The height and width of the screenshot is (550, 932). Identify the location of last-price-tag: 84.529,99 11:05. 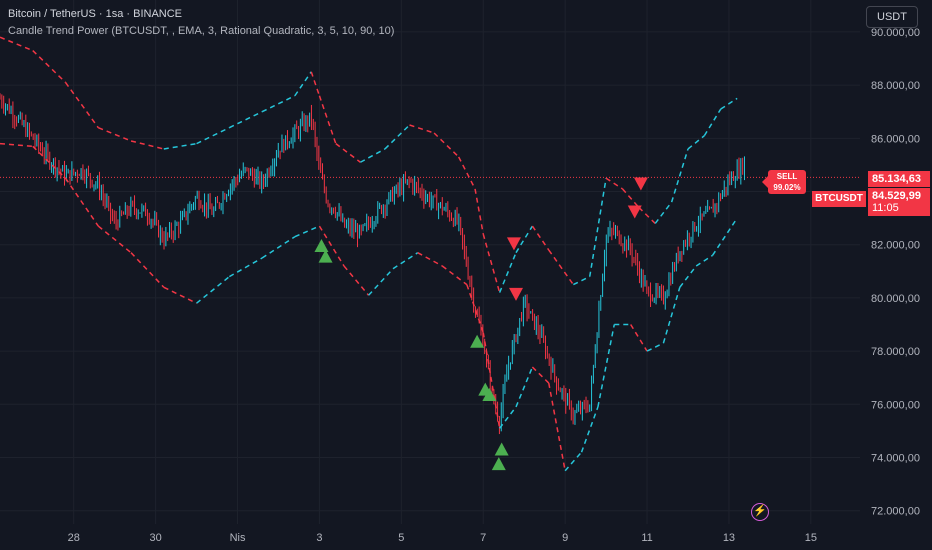
(899, 202).